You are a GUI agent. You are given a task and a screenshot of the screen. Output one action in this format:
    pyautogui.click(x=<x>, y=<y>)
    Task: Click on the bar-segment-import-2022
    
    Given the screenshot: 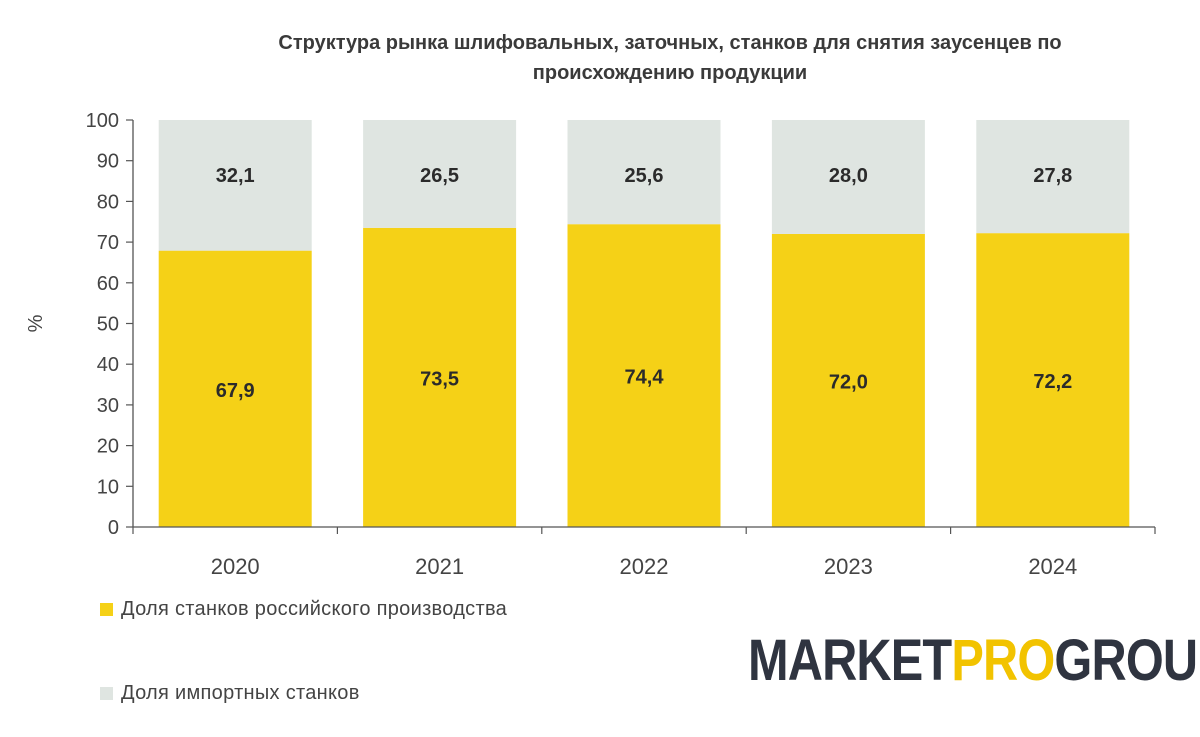 What is the action you would take?
    pyautogui.click(x=644, y=172)
    